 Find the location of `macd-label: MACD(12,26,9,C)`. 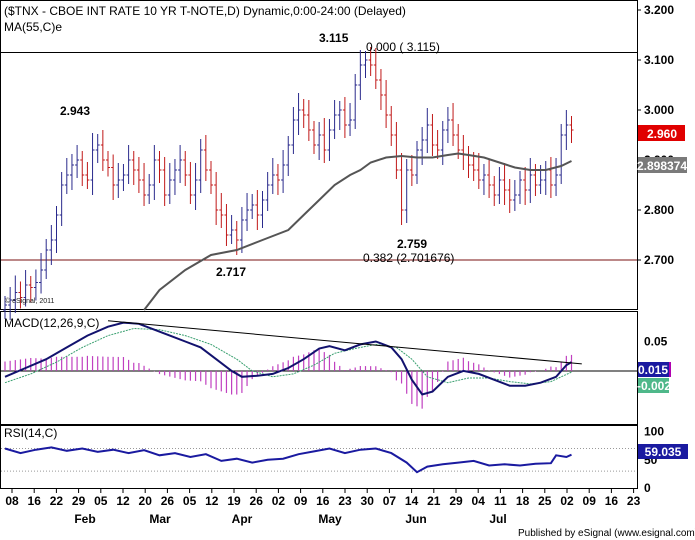

macd-label: MACD(12,26,9,C) is located at coordinates (51, 323).